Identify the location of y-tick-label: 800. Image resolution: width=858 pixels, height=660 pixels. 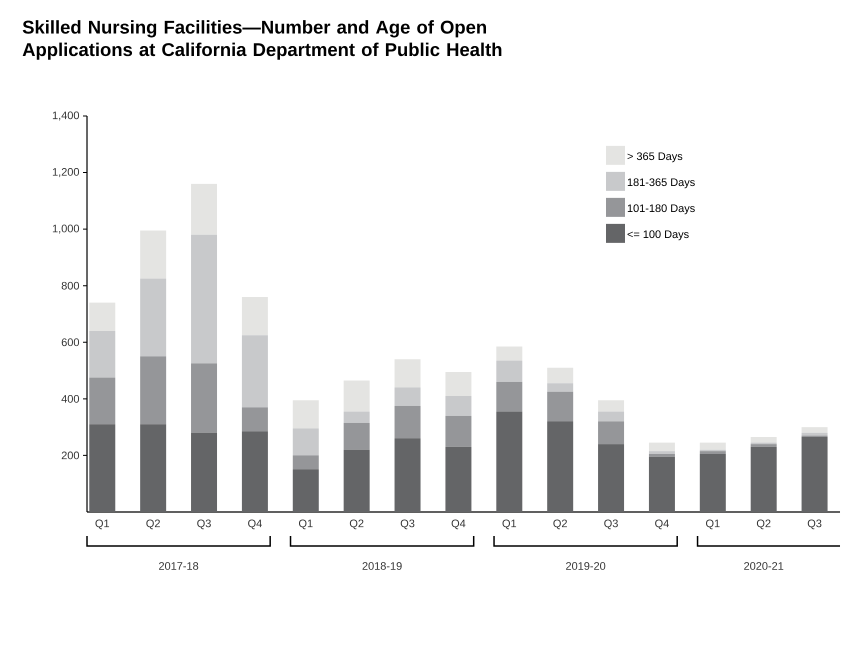
(71, 286).